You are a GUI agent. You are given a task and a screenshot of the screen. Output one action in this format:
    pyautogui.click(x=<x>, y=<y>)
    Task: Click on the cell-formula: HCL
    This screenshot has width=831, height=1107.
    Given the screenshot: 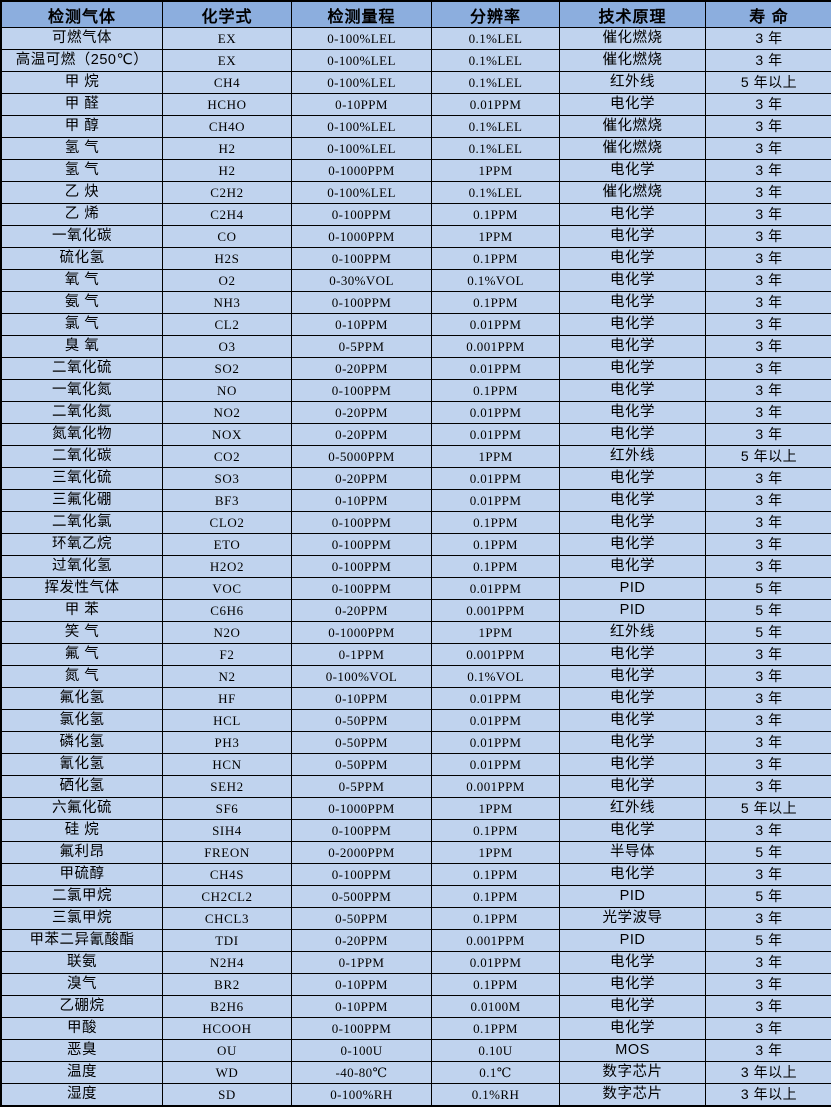 What is the action you would take?
    pyautogui.click(x=227, y=721)
    